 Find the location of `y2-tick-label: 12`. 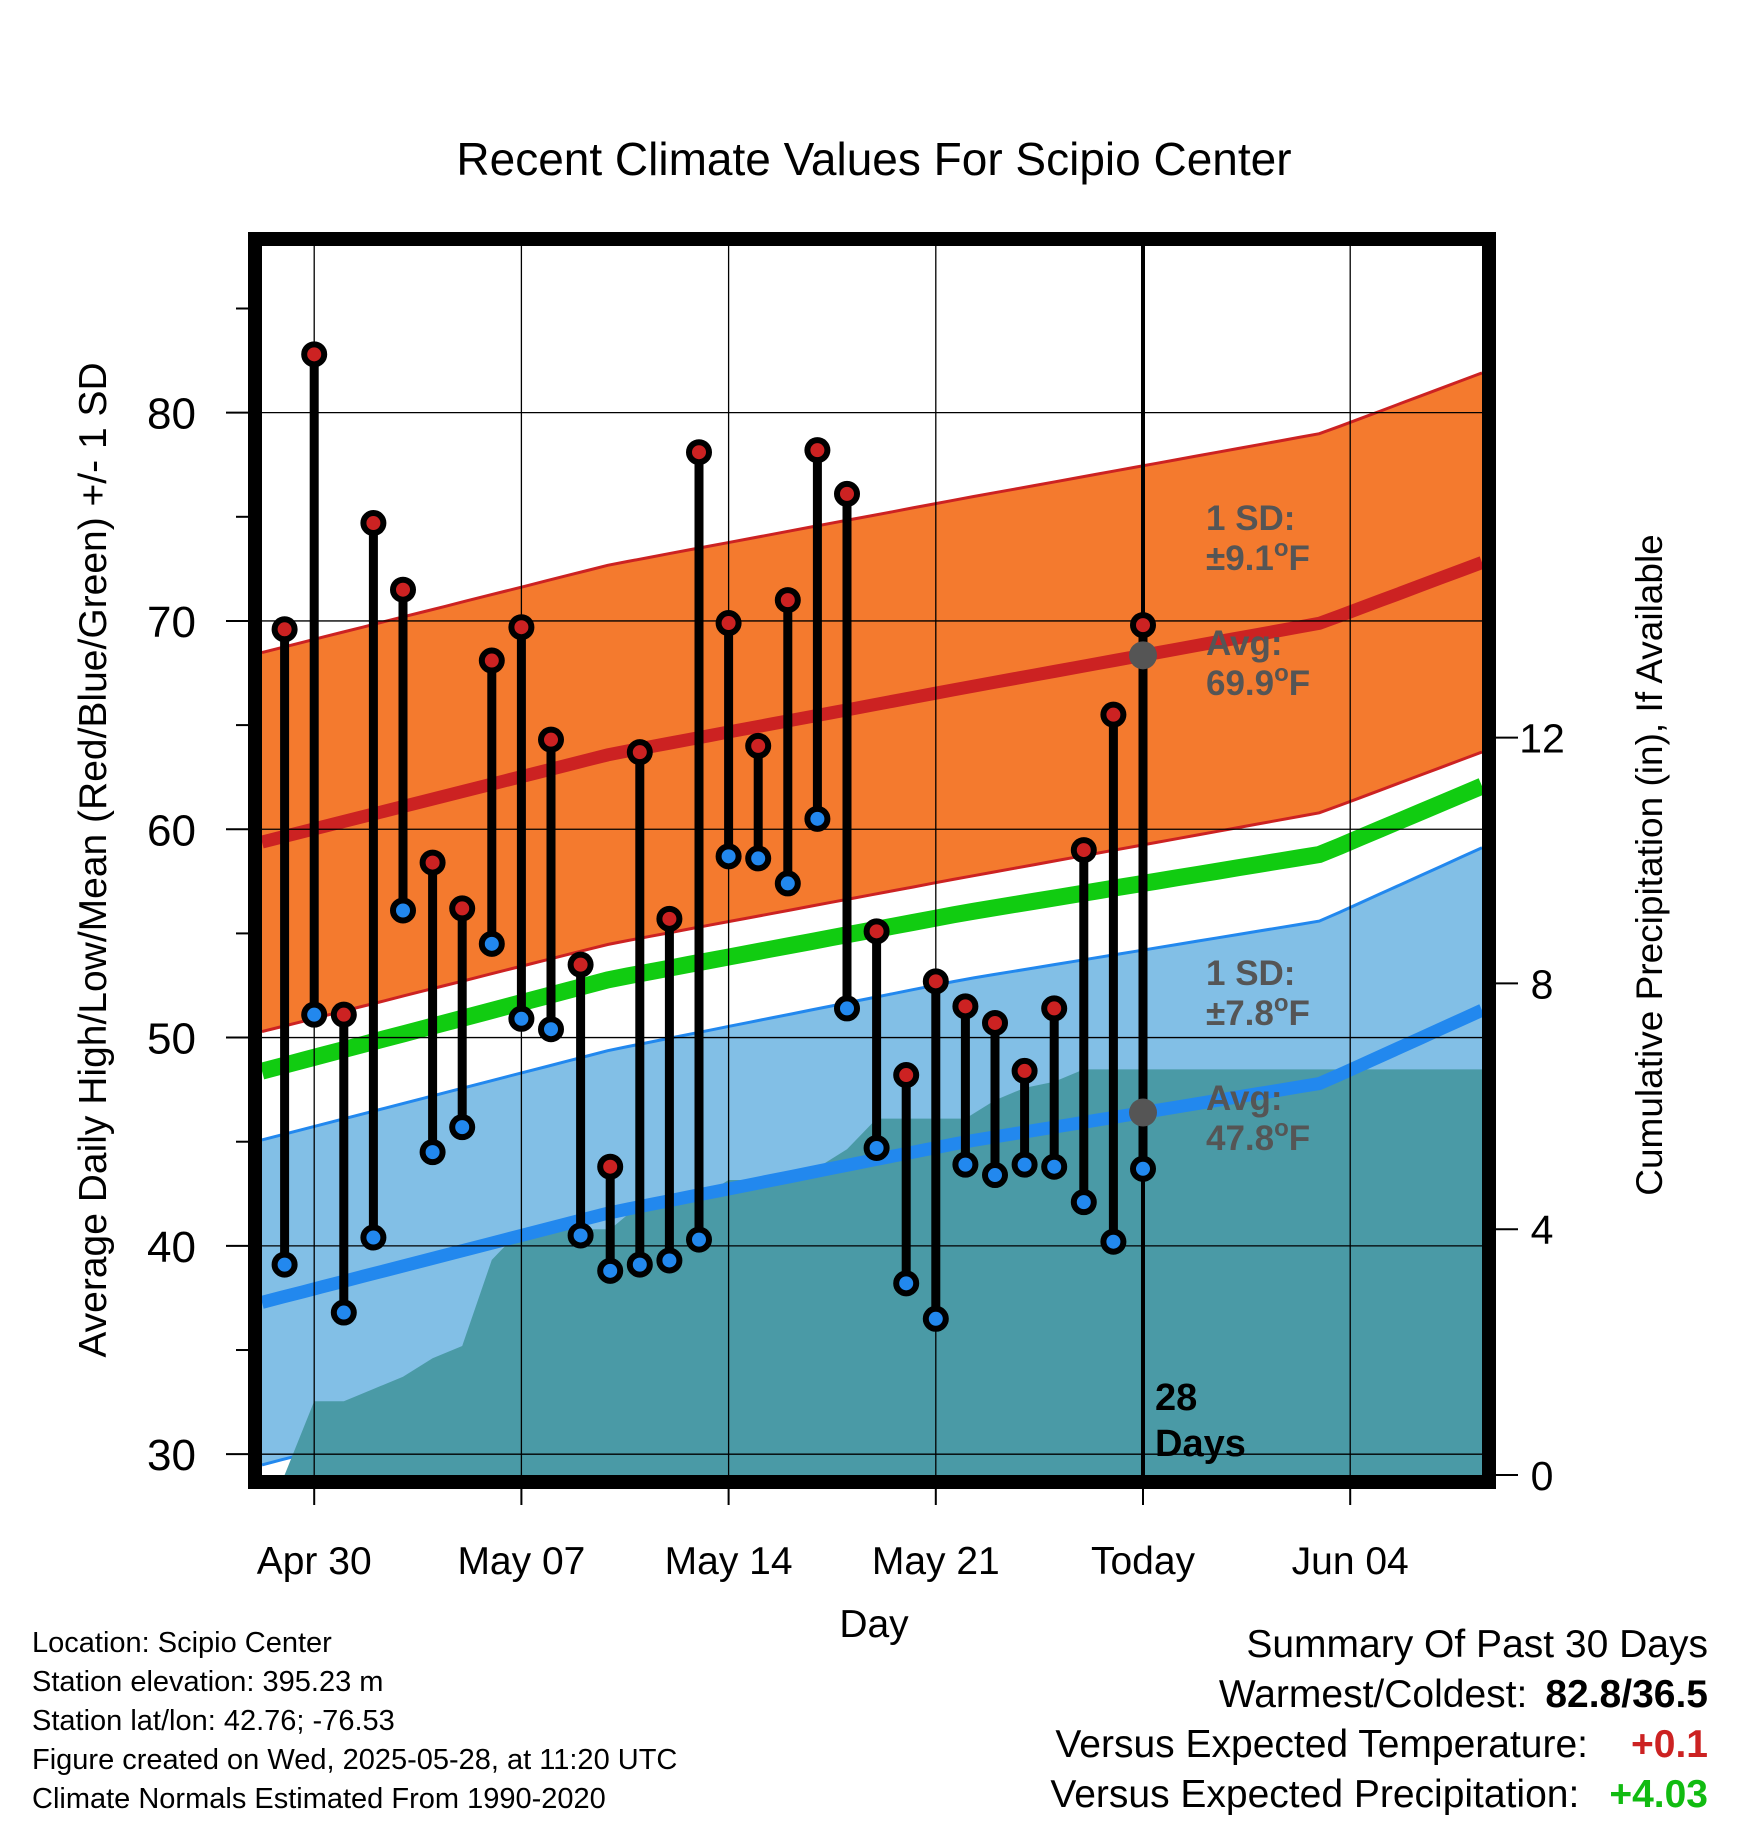

y2-tick-label: 12 is located at coordinates (1542, 739).